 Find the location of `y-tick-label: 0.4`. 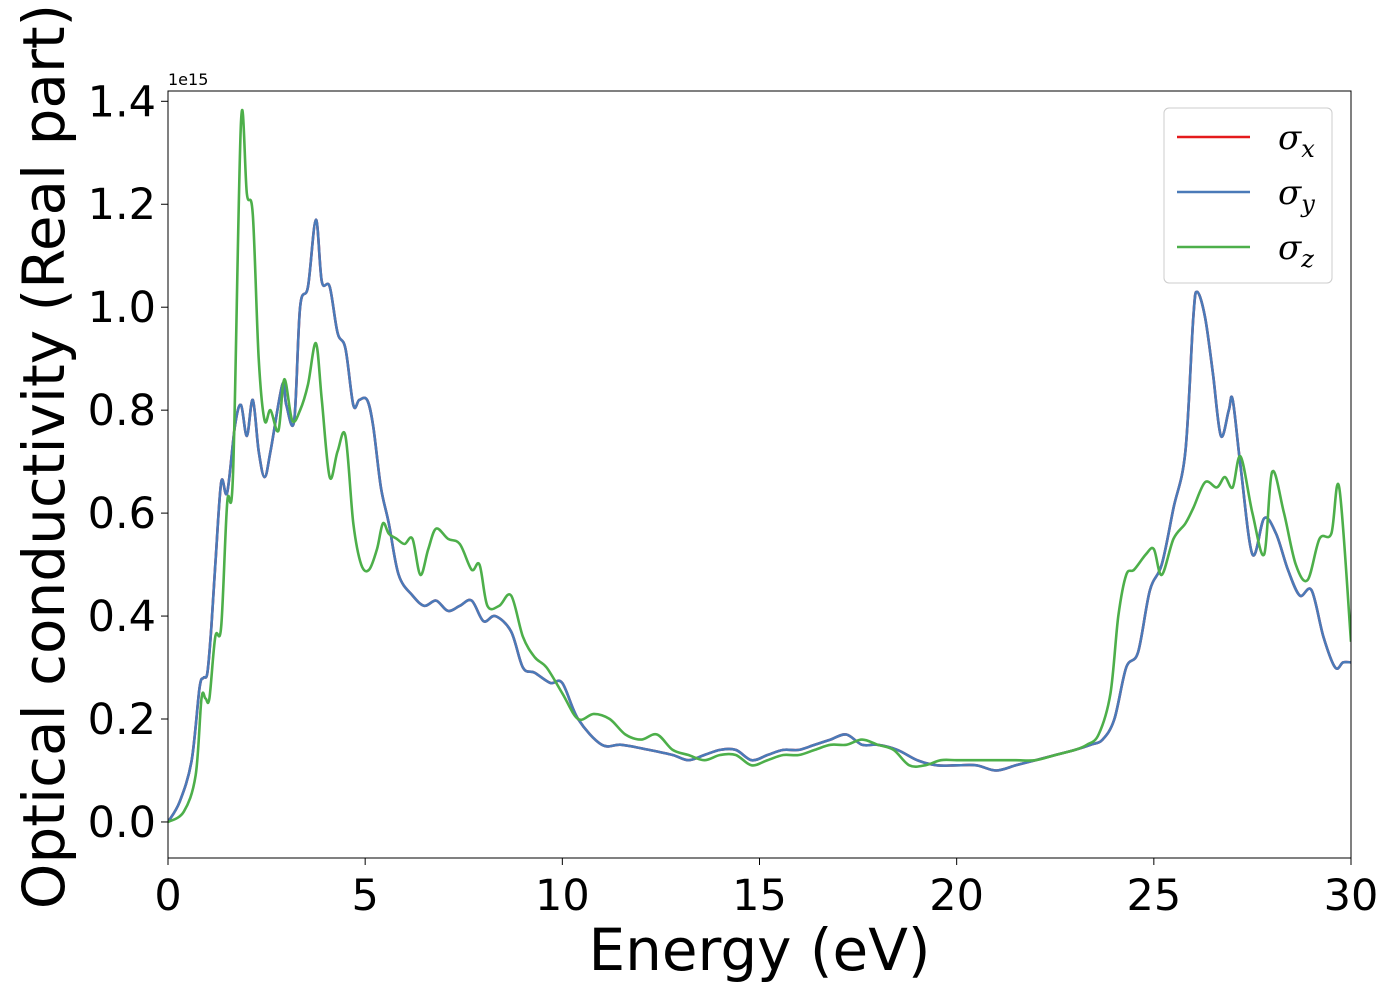

y-tick-label: 0.4 is located at coordinates (122, 617).